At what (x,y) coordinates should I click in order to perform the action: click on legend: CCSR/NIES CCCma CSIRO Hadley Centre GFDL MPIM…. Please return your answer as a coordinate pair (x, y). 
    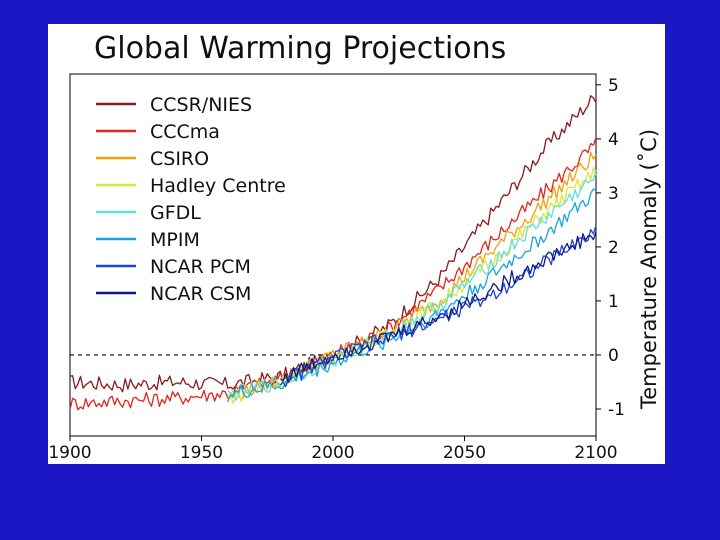
    Looking at the image, I should click on (191, 199).